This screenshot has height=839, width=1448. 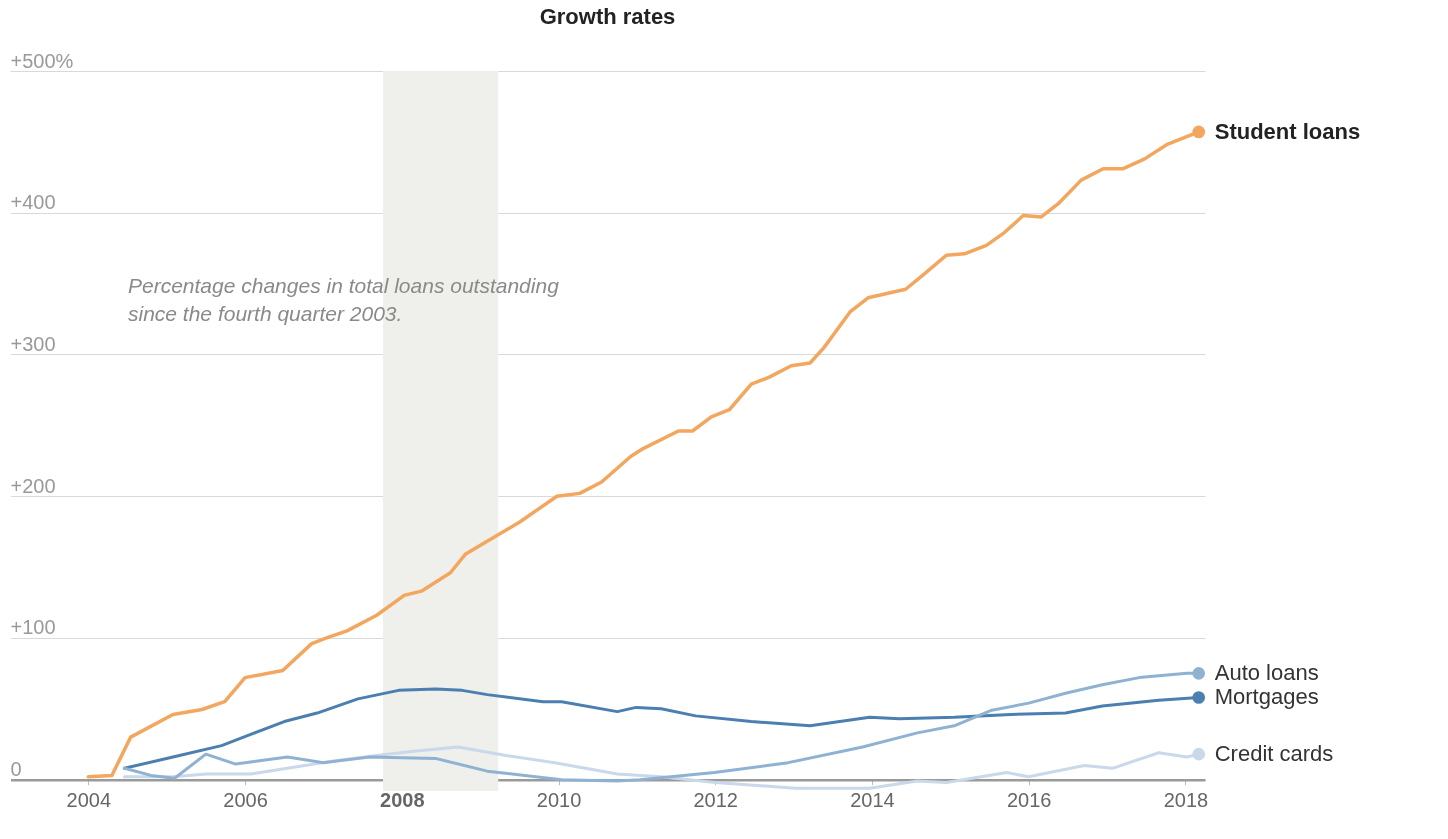 What do you see at coordinates (33, 627) in the screenshot?
I see `y-tick-label: +100` at bounding box center [33, 627].